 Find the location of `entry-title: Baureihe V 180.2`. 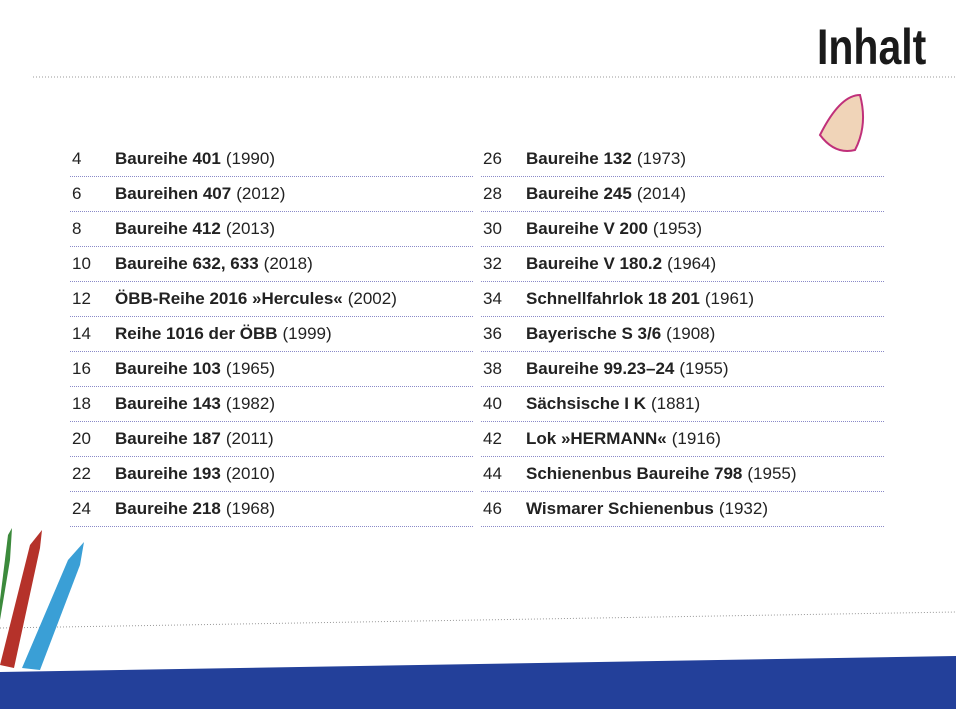

entry-title: Baureihe V 180.2 is located at coordinates (594, 263).